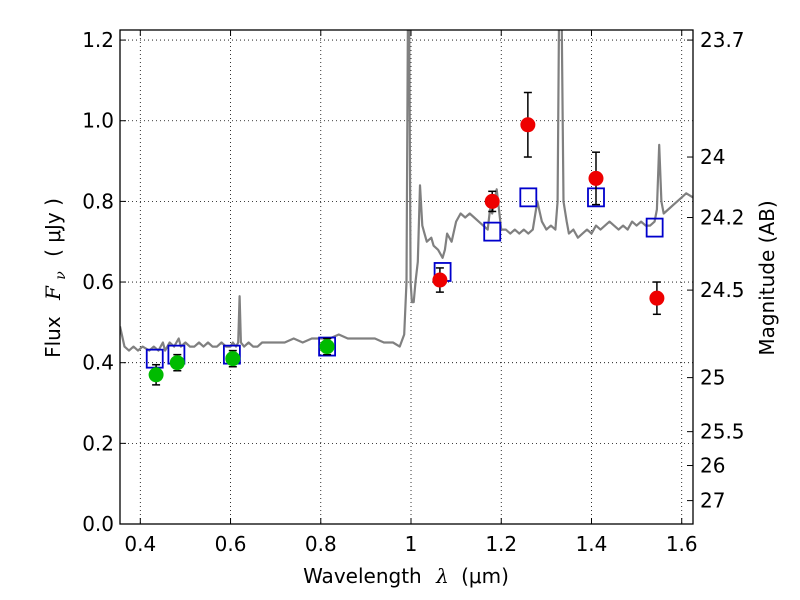 This screenshot has height=600, width=800. Describe the element at coordinates (321, 544) in the screenshot. I see `x-tick-label: 0.8` at that location.